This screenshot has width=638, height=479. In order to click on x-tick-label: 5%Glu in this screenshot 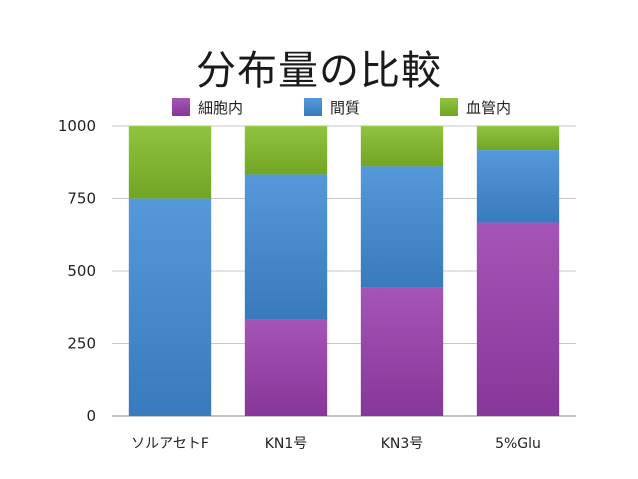, I will do `click(518, 444)`.